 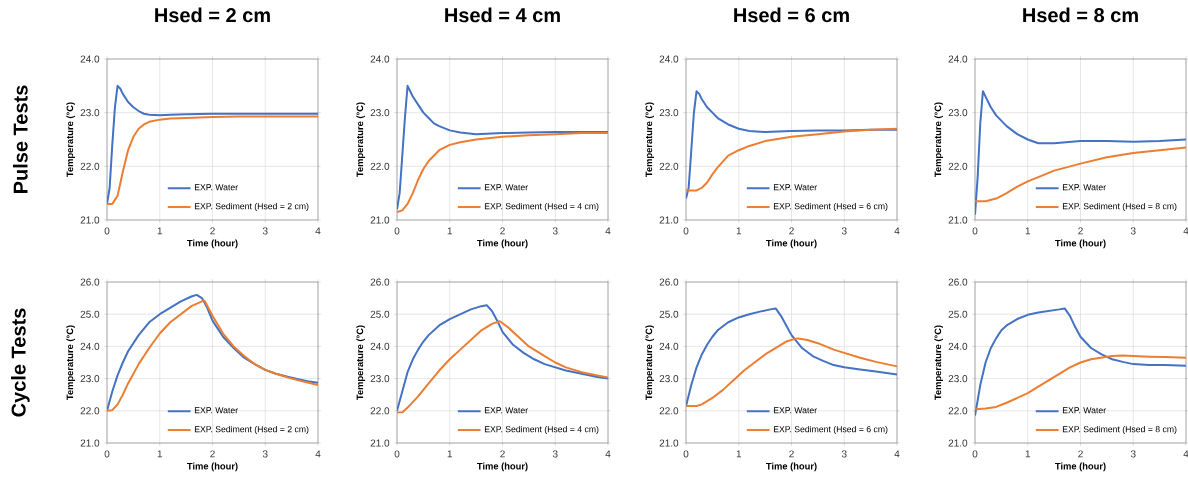 What do you see at coordinates (1080, 15) in the screenshot?
I see `chart-title: Hsed = 8 cm` at bounding box center [1080, 15].